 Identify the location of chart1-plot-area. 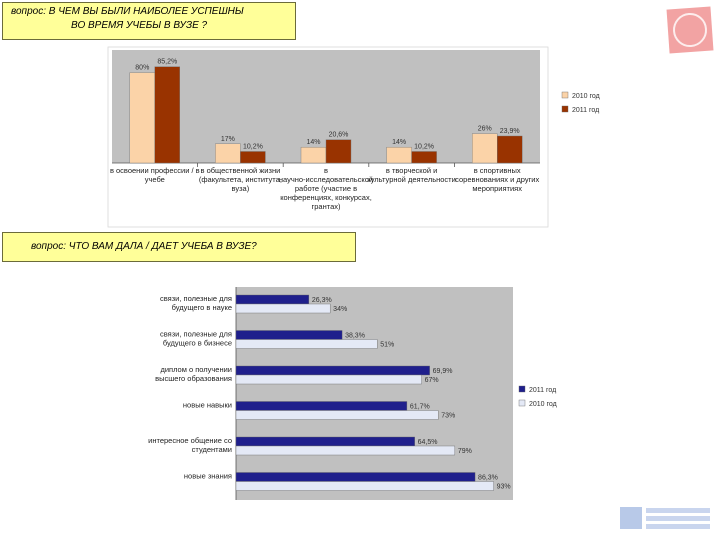
(326, 106).